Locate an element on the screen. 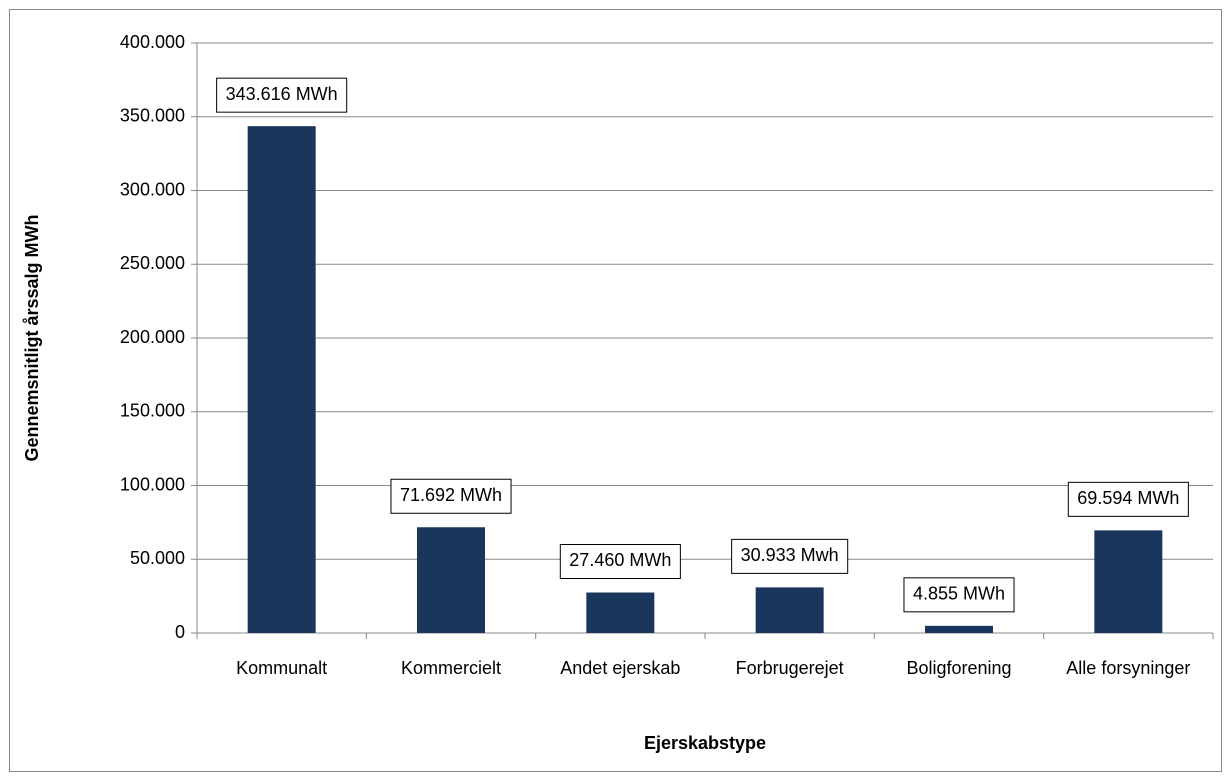  y-tick-label: 150.000 is located at coordinates (152, 411).